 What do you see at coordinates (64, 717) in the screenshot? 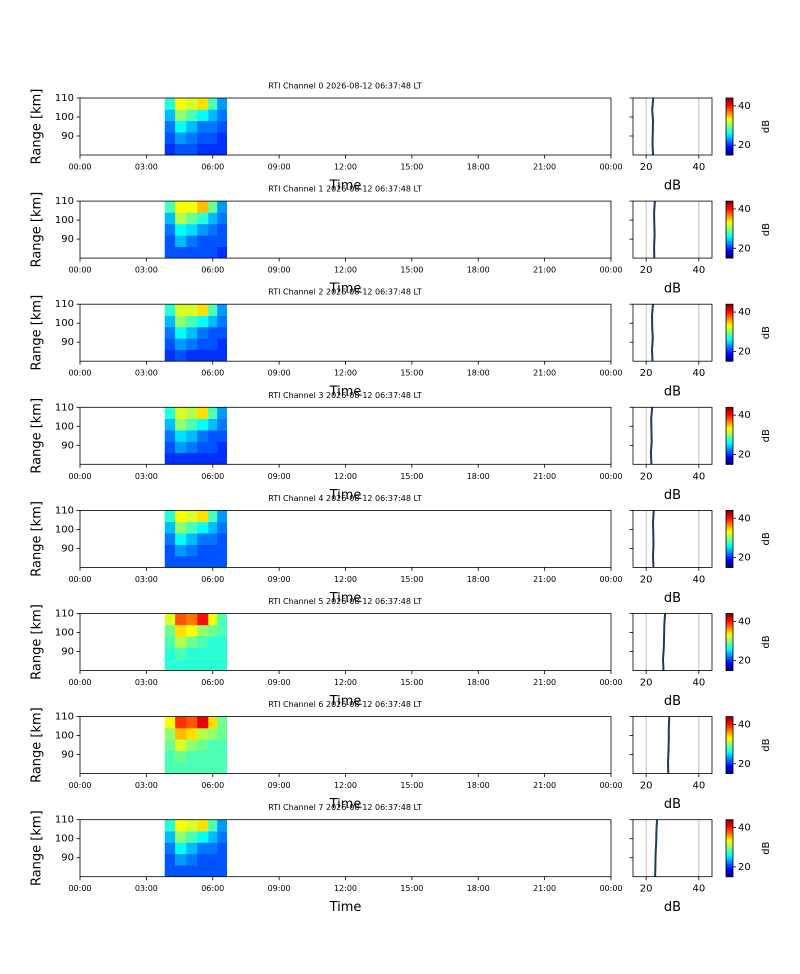
I see `y-tick-label: 110` at bounding box center [64, 717].